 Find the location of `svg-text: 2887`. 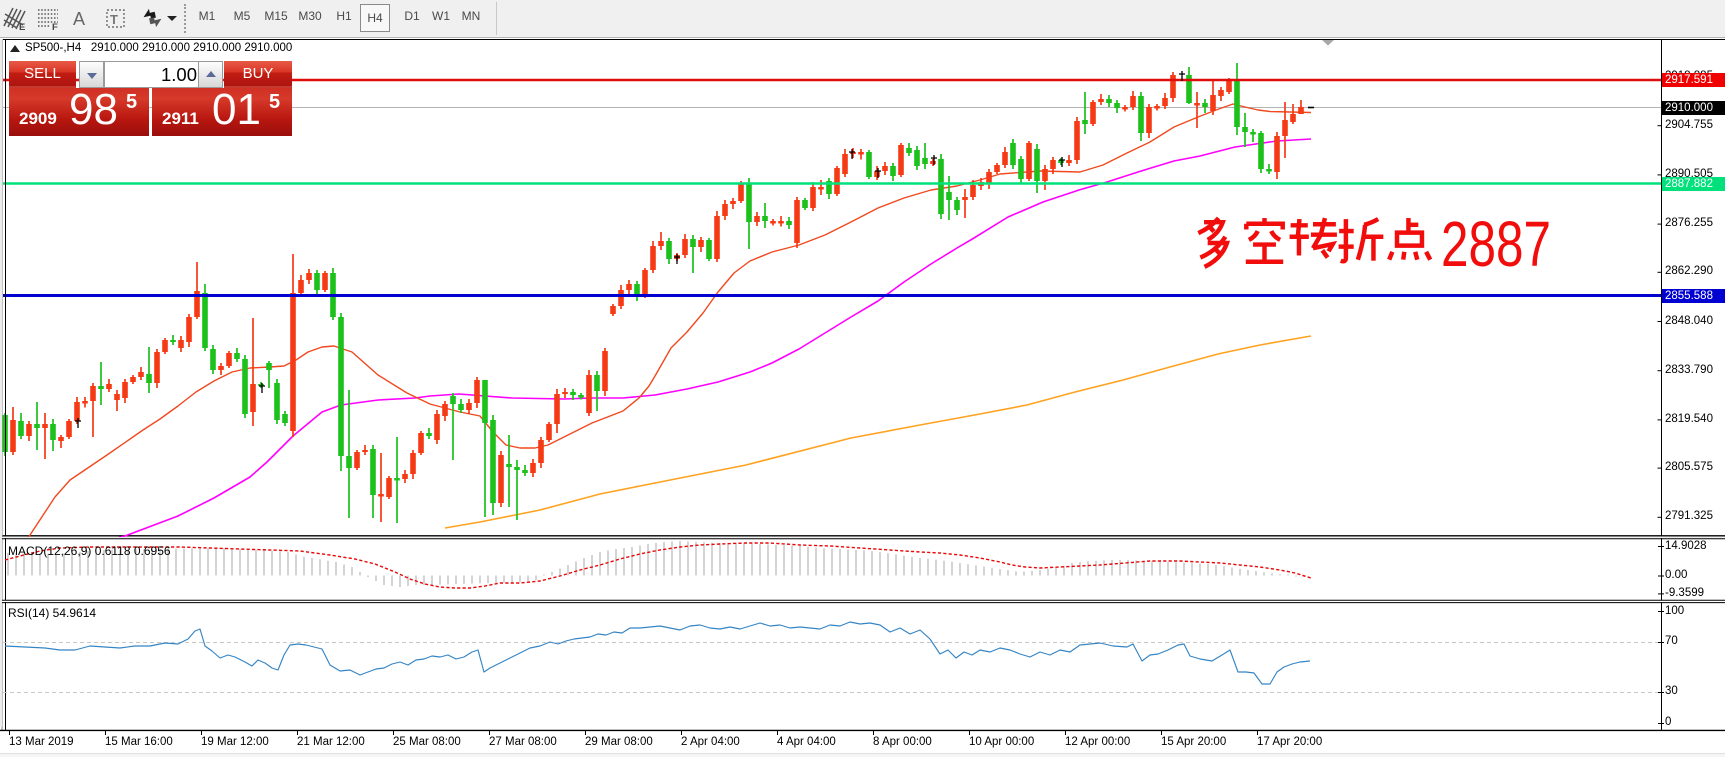

svg-text: 2887 is located at coordinates (1496, 244).